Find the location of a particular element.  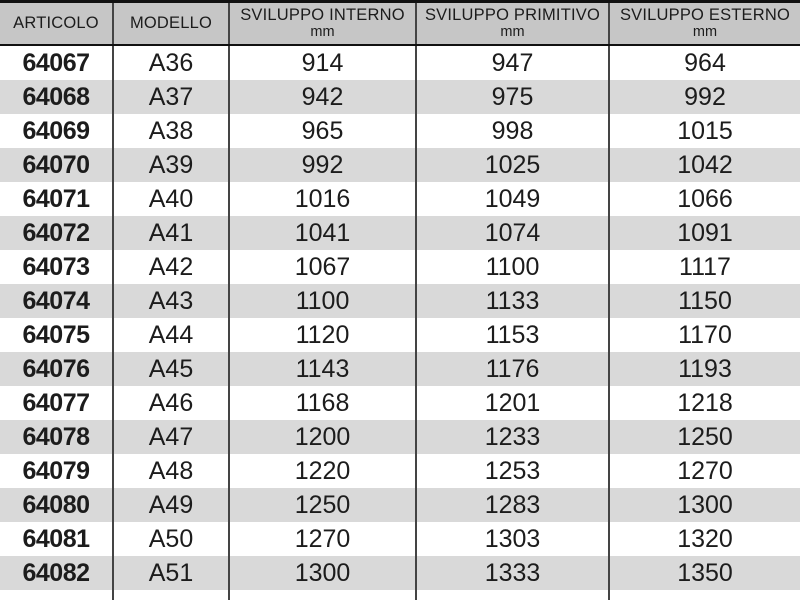

cell-articolo: 64069 is located at coordinates (56, 130).